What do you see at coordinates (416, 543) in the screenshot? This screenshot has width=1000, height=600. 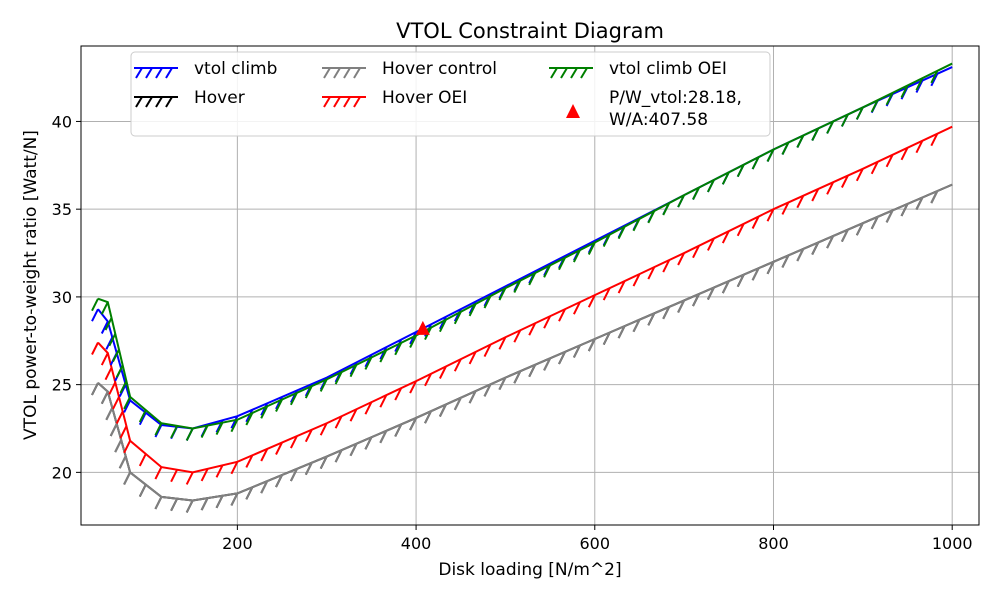 I see `x-tick-label: 400` at bounding box center [416, 543].